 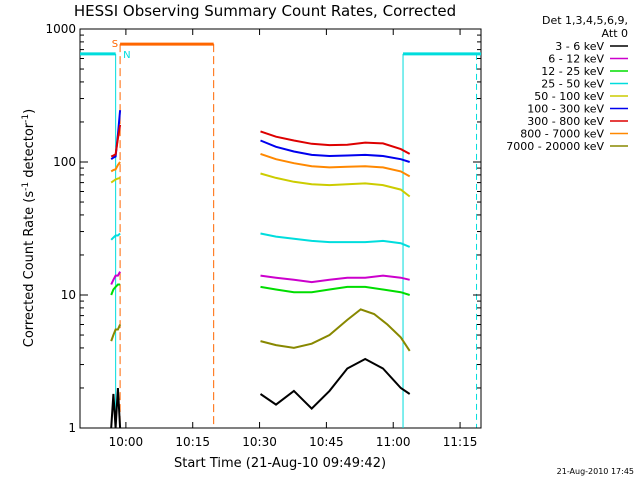 What do you see at coordinates (259, 442) in the screenshot?
I see `x-tick-label-2: 10:30` at bounding box center [259, 442].